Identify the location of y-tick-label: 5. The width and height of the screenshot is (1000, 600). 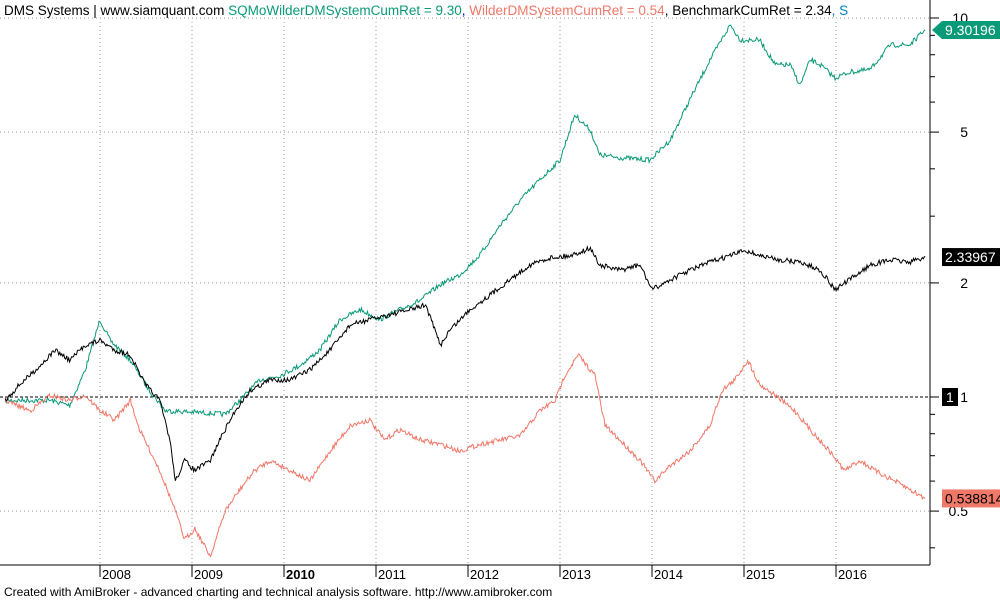
(964, 132).